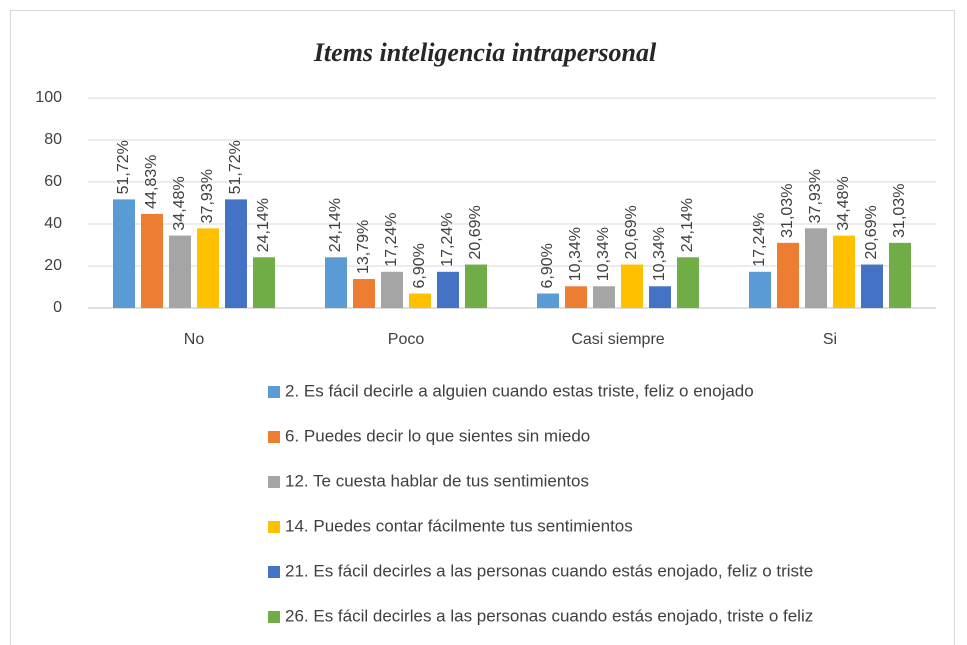 This screenshot has height=645, width=967. Describe the element at coordinates (53, 265) in the screenshot. I see `y-tick-label: 20` at that location.